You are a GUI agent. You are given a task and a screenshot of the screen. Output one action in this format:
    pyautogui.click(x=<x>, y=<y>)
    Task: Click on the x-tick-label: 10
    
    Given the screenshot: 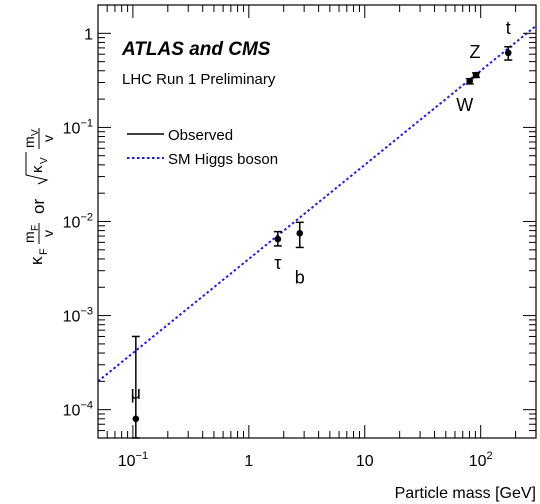 What is the action you would take?
    pyautogui.click(x=365, y=461)
    